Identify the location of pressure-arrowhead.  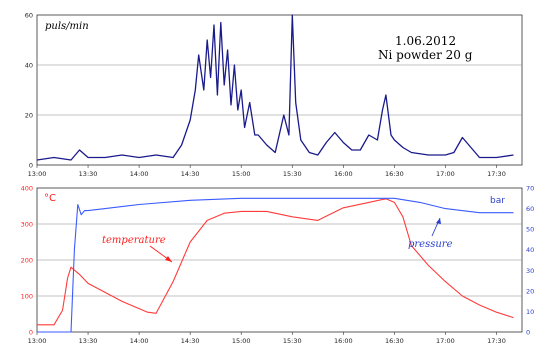
(438, 221).